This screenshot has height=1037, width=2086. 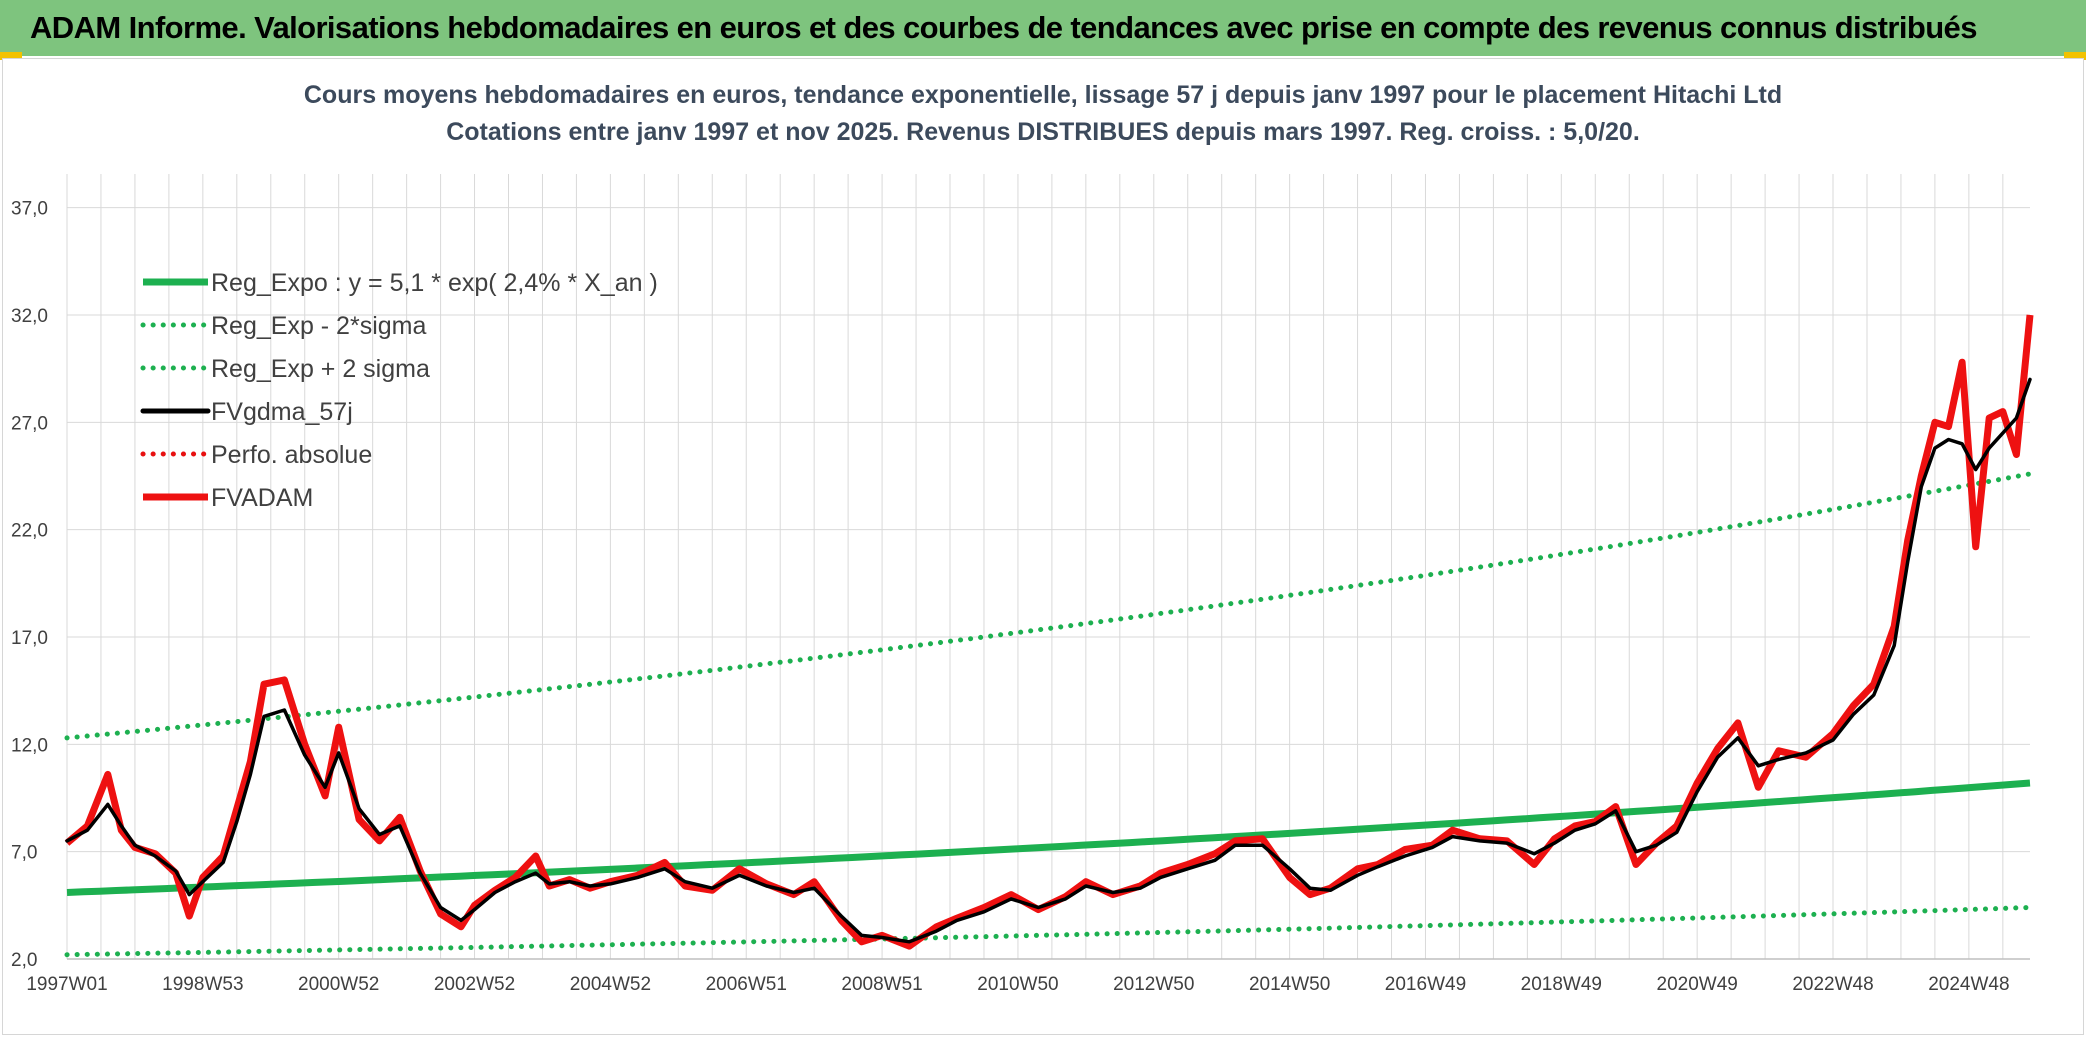 What do you see at coordinates (1697, 984) in the screenshot?
I see `x-tick-label: 2020W49` at bounding box center [1697, 984].